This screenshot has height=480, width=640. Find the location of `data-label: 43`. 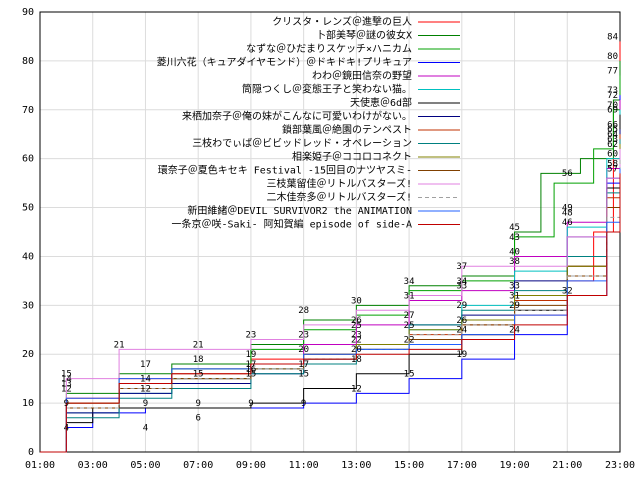

data-label: 43 is located at coordinates (514, 238).